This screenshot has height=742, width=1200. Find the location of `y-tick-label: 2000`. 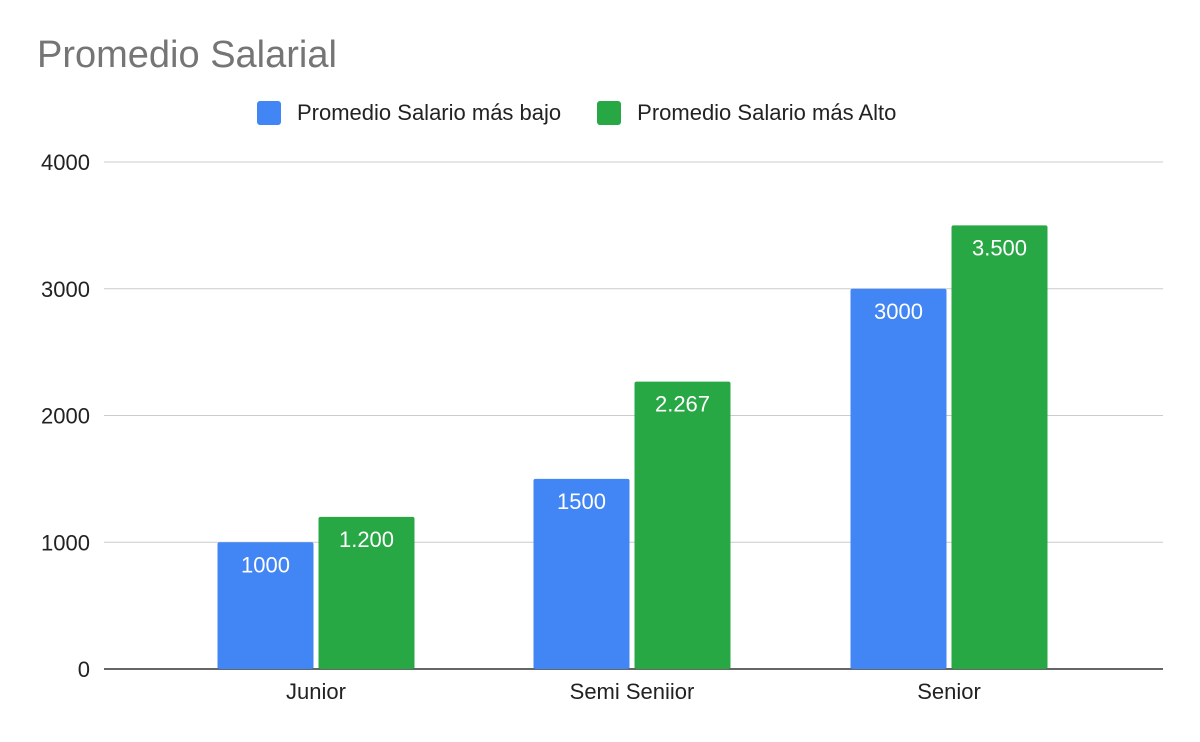

y-tick-label: 2000 is located at coordinates (65, 416).